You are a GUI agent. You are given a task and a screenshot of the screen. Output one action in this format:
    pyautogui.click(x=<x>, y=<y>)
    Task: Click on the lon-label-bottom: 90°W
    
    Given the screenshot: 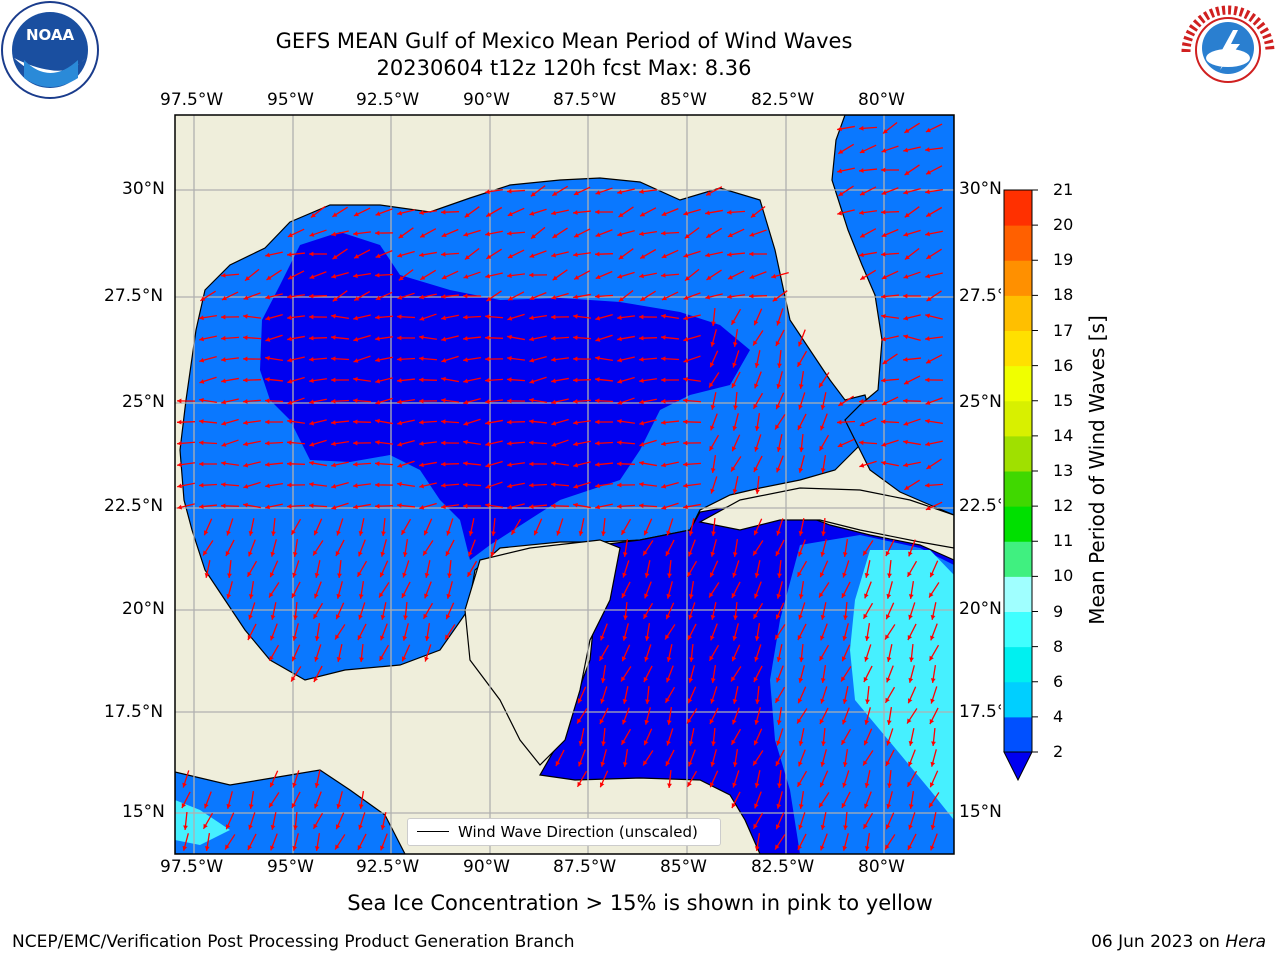 What is the action you would take?
    pyautogui.click(x=486, y=867)
    